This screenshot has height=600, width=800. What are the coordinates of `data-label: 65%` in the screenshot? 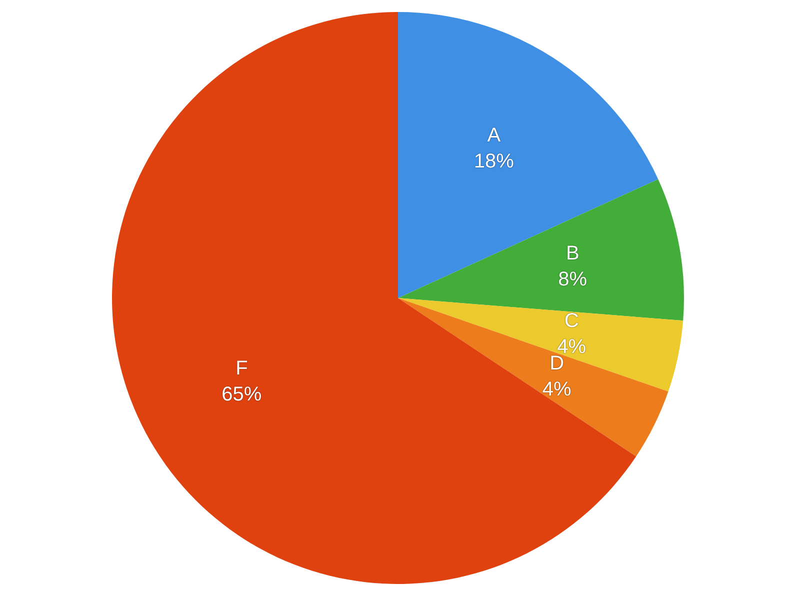 It's located at (242, 394).